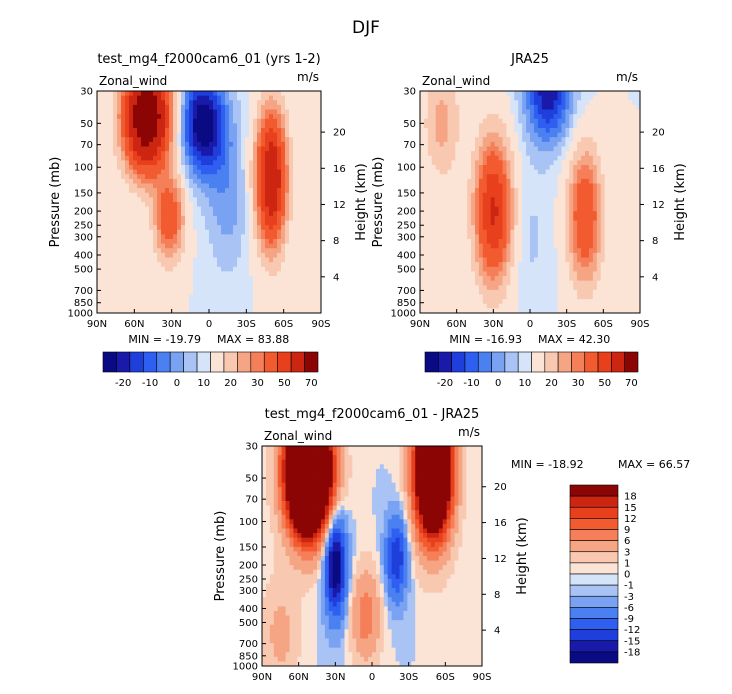 The width and height of the screenshot is (732, 694). Describe the element at coordinates (83, 255) in the screenshot. I see `y-tick-label: 400` at that location.